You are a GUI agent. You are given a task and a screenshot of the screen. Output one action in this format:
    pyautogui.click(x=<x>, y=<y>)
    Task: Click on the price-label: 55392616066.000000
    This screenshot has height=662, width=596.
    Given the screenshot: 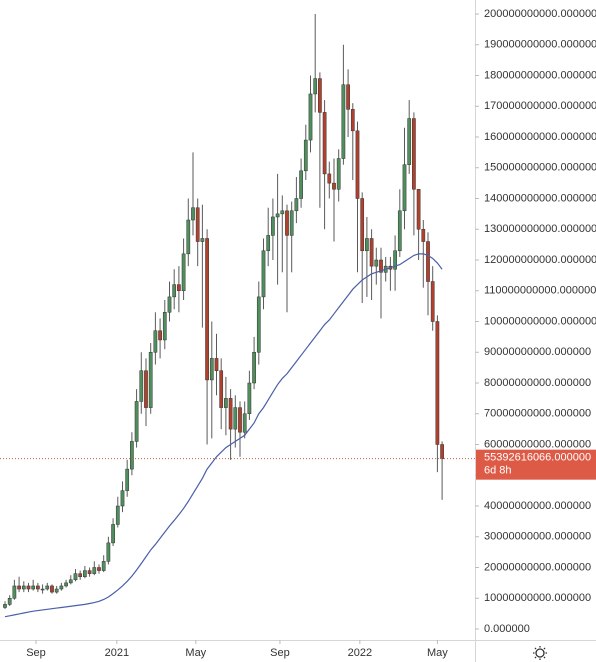 What is the action you would take?
    pyautogui.click(x=537, y=458)
    